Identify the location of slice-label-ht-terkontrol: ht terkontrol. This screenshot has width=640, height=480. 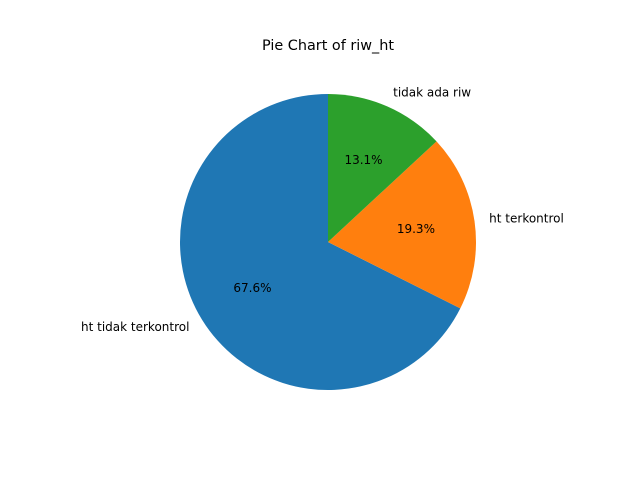
(526, 219).